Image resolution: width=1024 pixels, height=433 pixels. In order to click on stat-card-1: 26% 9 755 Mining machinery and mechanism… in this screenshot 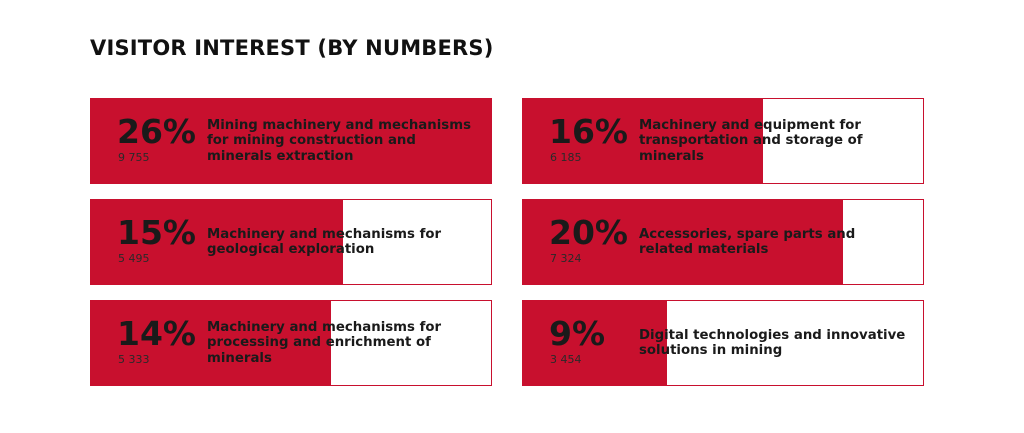, I will do `click(291, 141)`.